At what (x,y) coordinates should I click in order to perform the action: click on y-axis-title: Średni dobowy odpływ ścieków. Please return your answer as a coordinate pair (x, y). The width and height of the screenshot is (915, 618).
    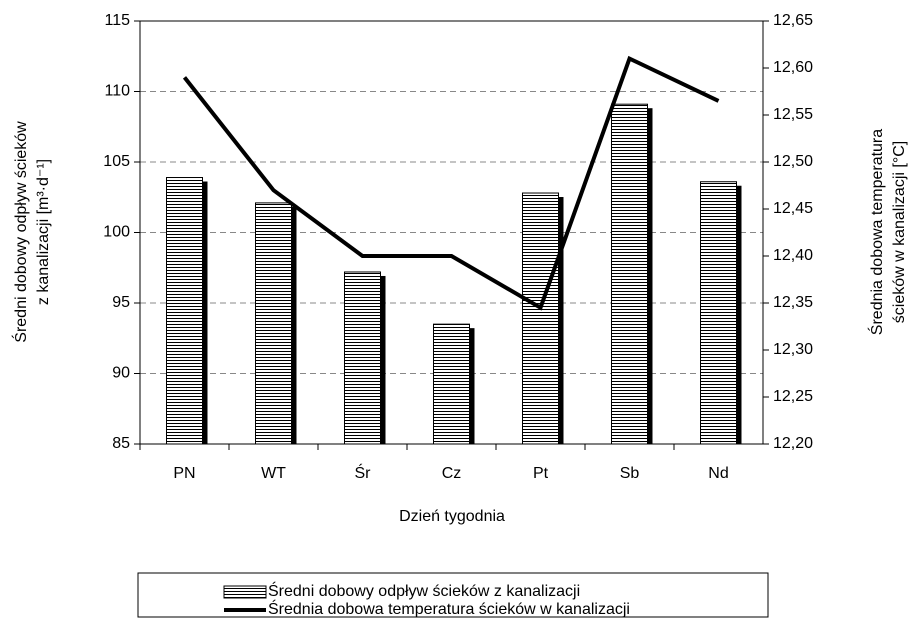
    Looking at the image, I should click on (20, 232).